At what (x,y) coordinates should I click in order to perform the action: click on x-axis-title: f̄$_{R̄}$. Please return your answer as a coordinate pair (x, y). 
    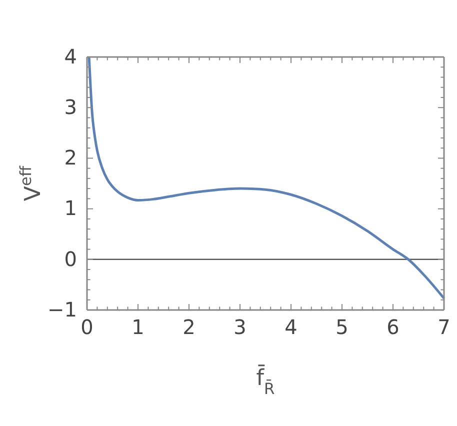
    Looking at the image, I should click on (266, 381).